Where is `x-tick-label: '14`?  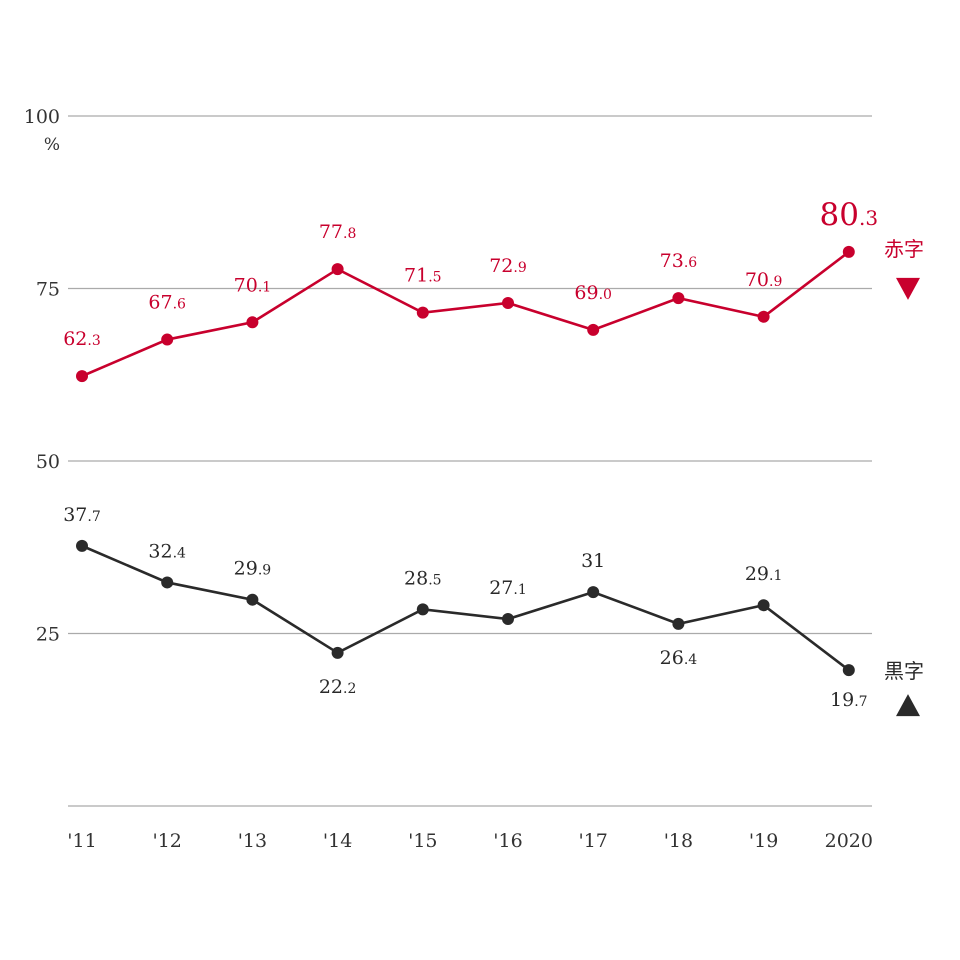
x-tick-label: '14 is located at coordinates (337, 841).